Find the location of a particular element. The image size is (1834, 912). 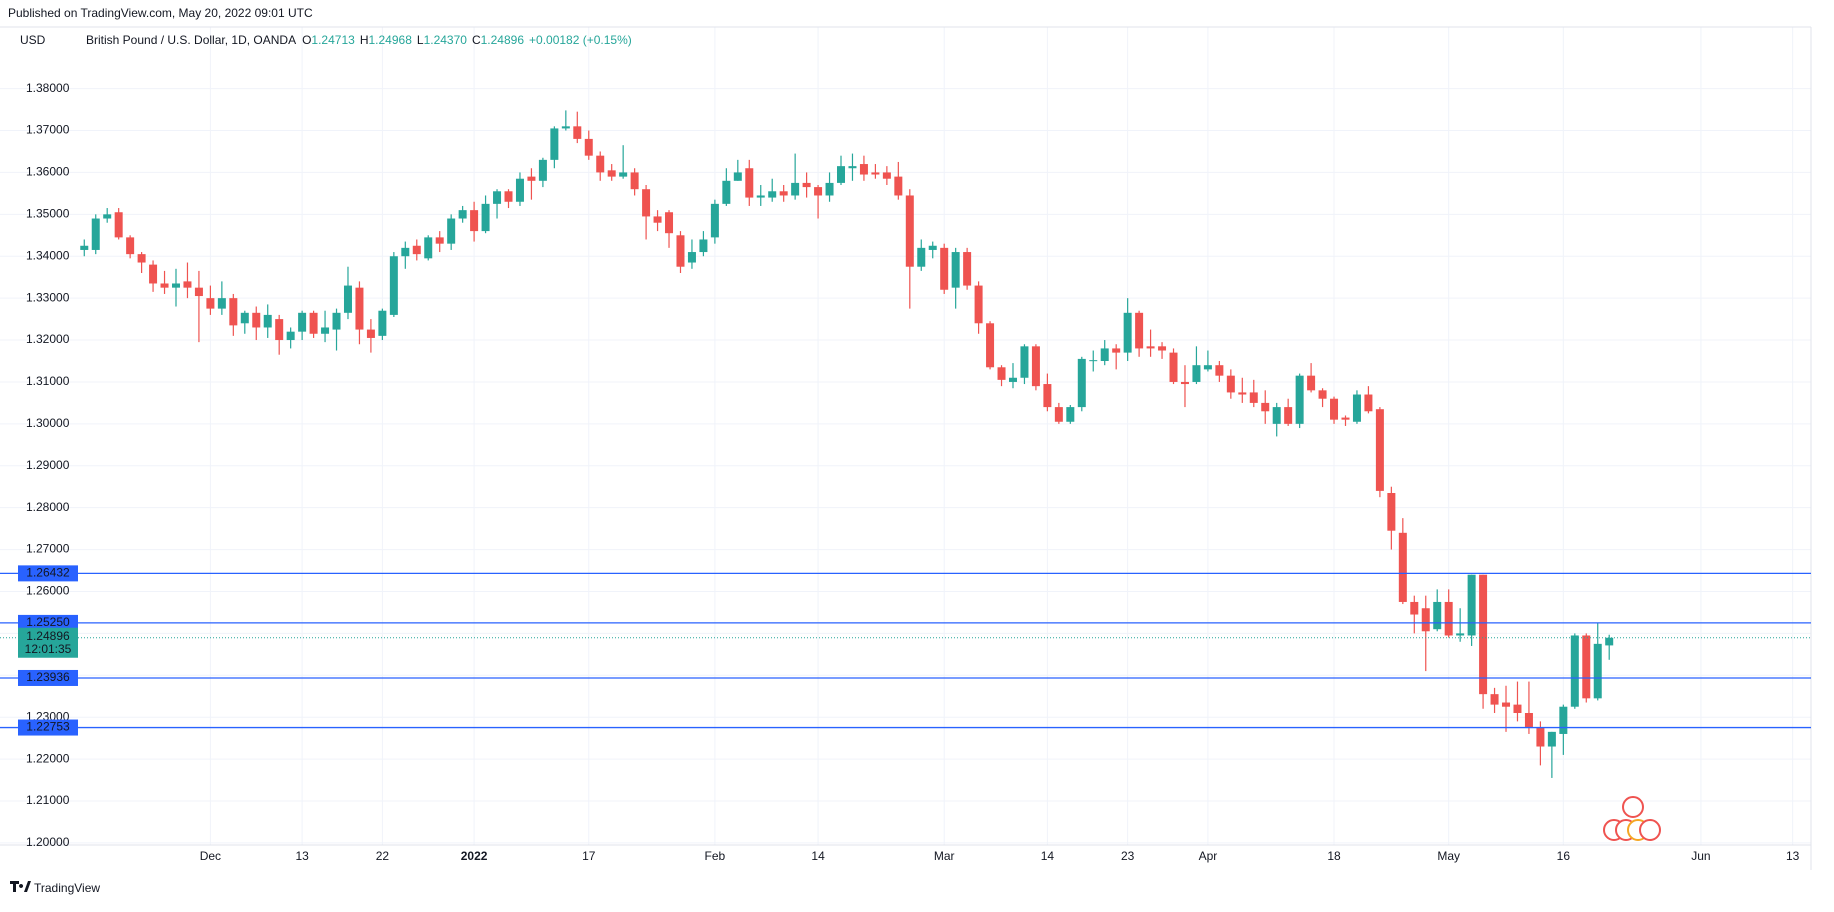

level-label: 1.23936 is located at coordinates (48, 677).